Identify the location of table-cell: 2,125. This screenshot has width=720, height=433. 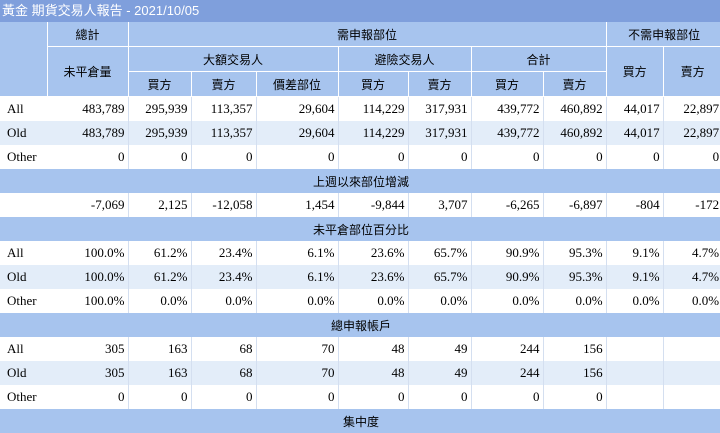
(159, 205).